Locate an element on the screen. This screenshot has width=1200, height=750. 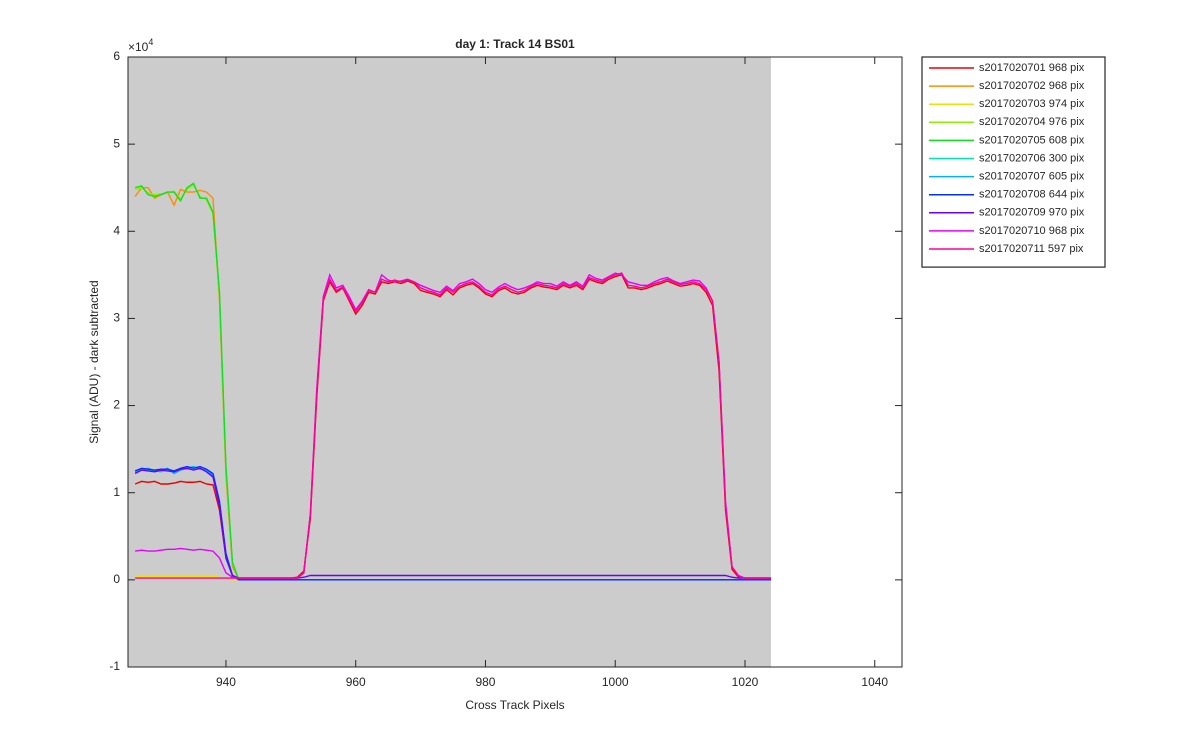
y-tick-label: 1 is located at coordinates (116, 492).